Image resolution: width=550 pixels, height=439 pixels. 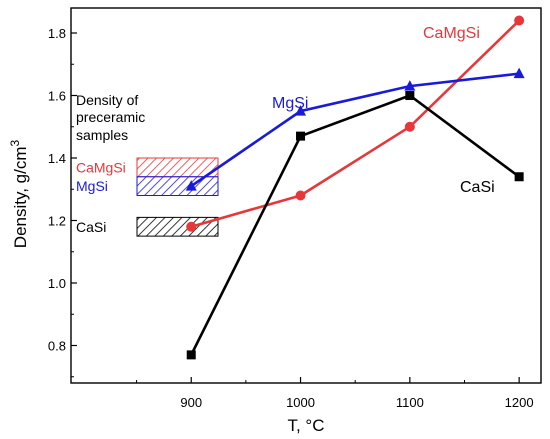 I want to click on band-label-camgsi: CaMgSi, so click(x=101, y=167).